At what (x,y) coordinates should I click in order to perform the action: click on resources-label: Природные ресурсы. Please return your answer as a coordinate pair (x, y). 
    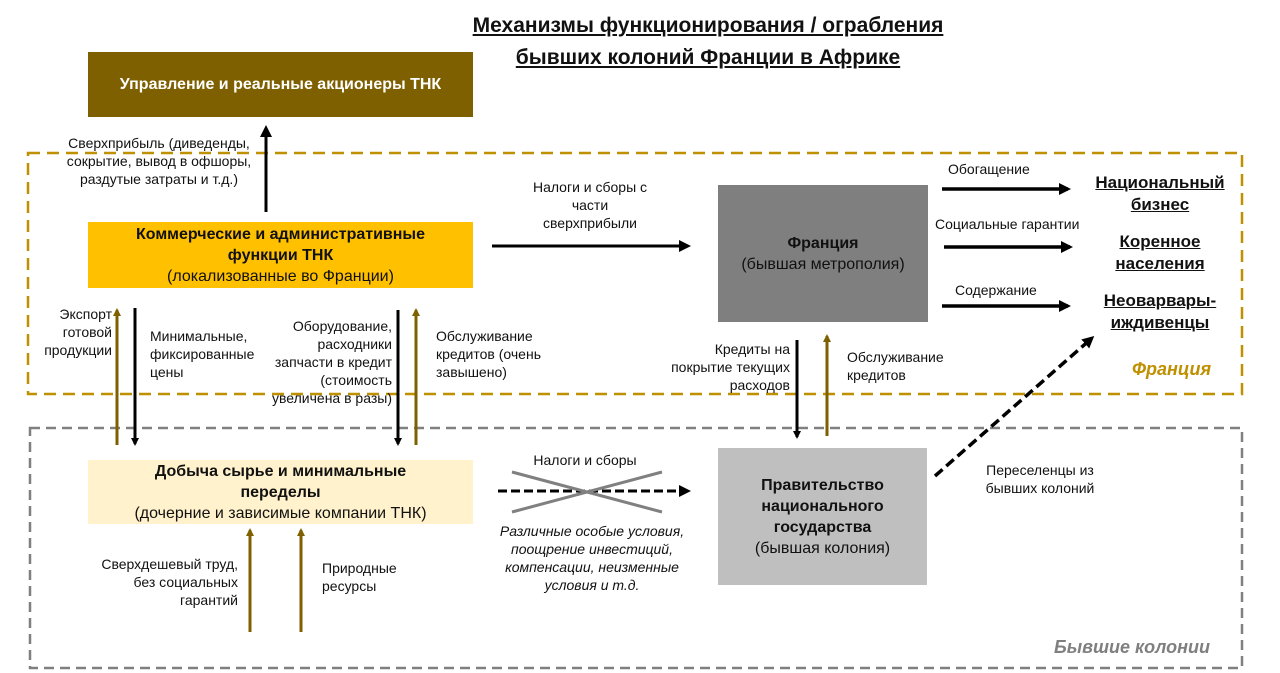
    Looking at the image, I should click on (359, 577).